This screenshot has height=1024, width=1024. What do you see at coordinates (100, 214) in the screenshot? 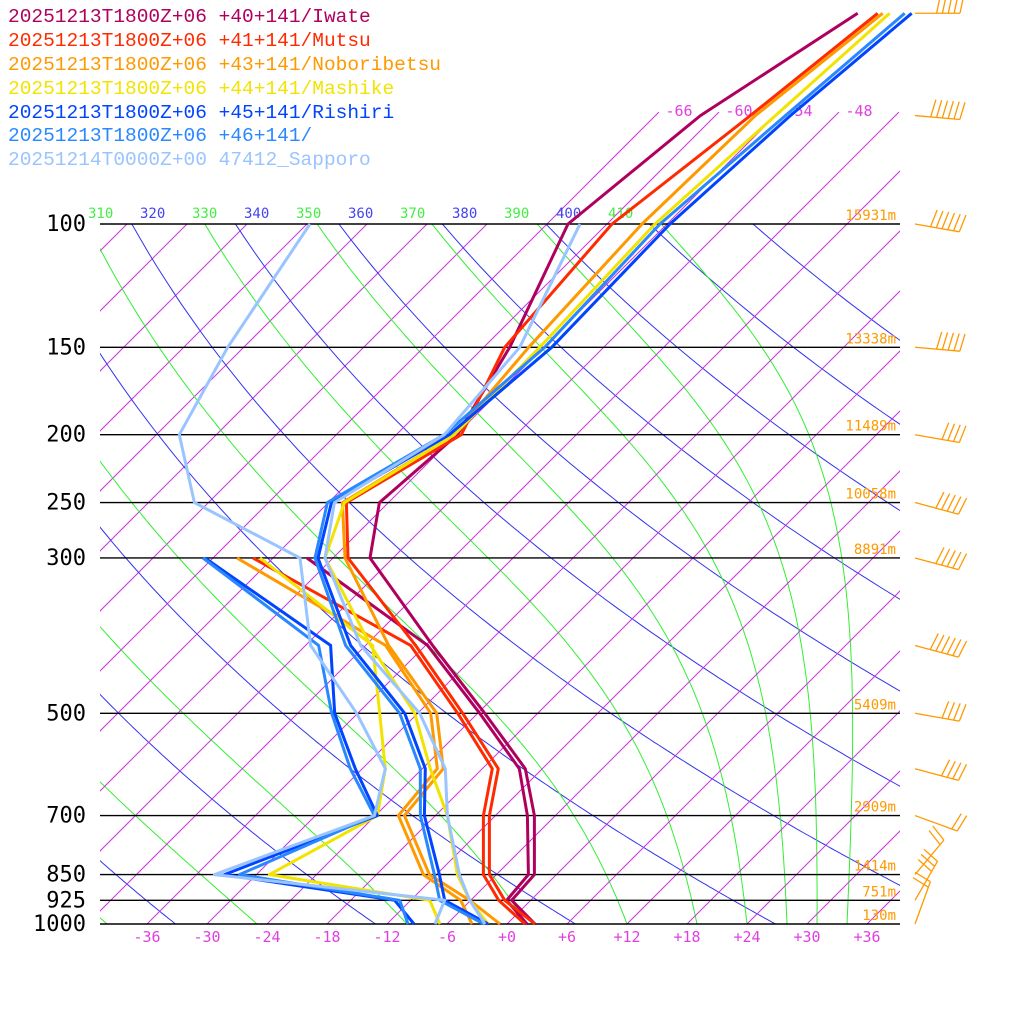
I see `theta-label: 310` at bounding box center [100, 214].